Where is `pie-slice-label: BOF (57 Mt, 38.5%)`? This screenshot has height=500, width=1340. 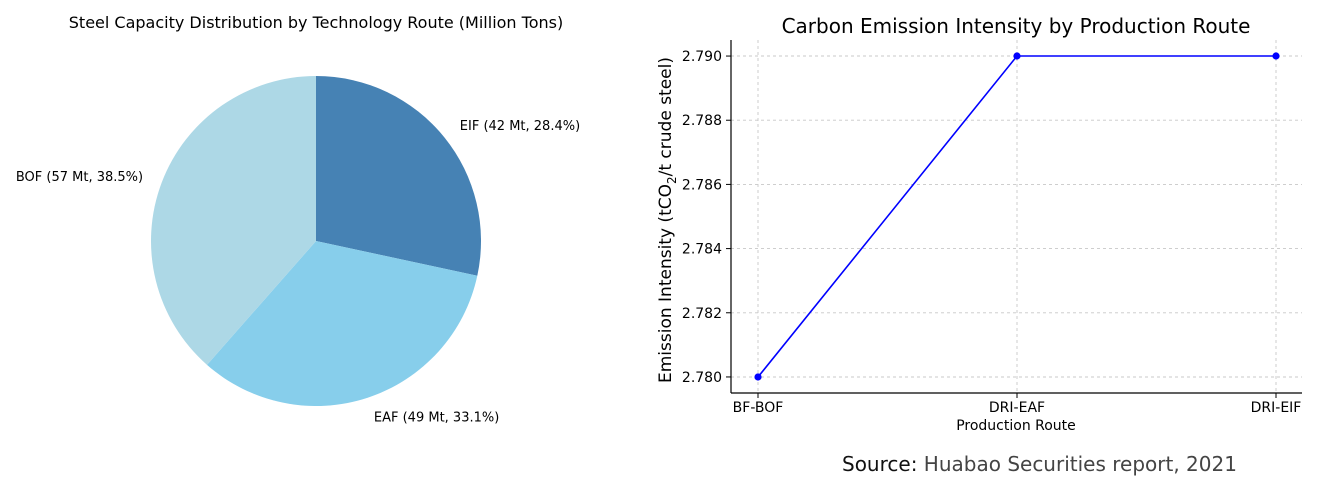
pie-slice-label: BOF (57 Mt, 38.5%) is located at coordinates (79, 177).